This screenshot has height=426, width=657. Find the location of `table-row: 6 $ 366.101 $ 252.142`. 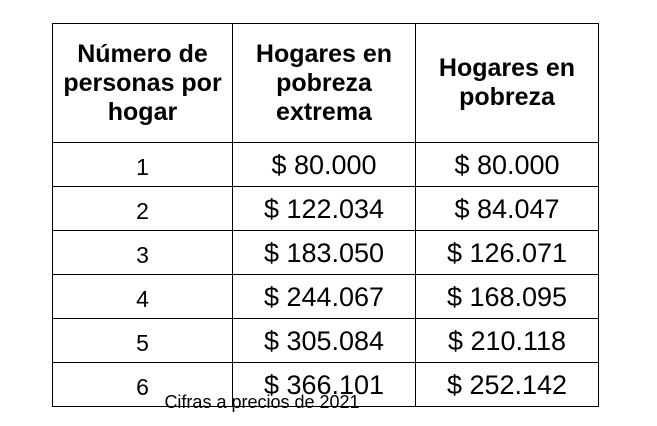

table-row: 6 $ 366.101 $ 252.142 is located at coordinates (325, 384).